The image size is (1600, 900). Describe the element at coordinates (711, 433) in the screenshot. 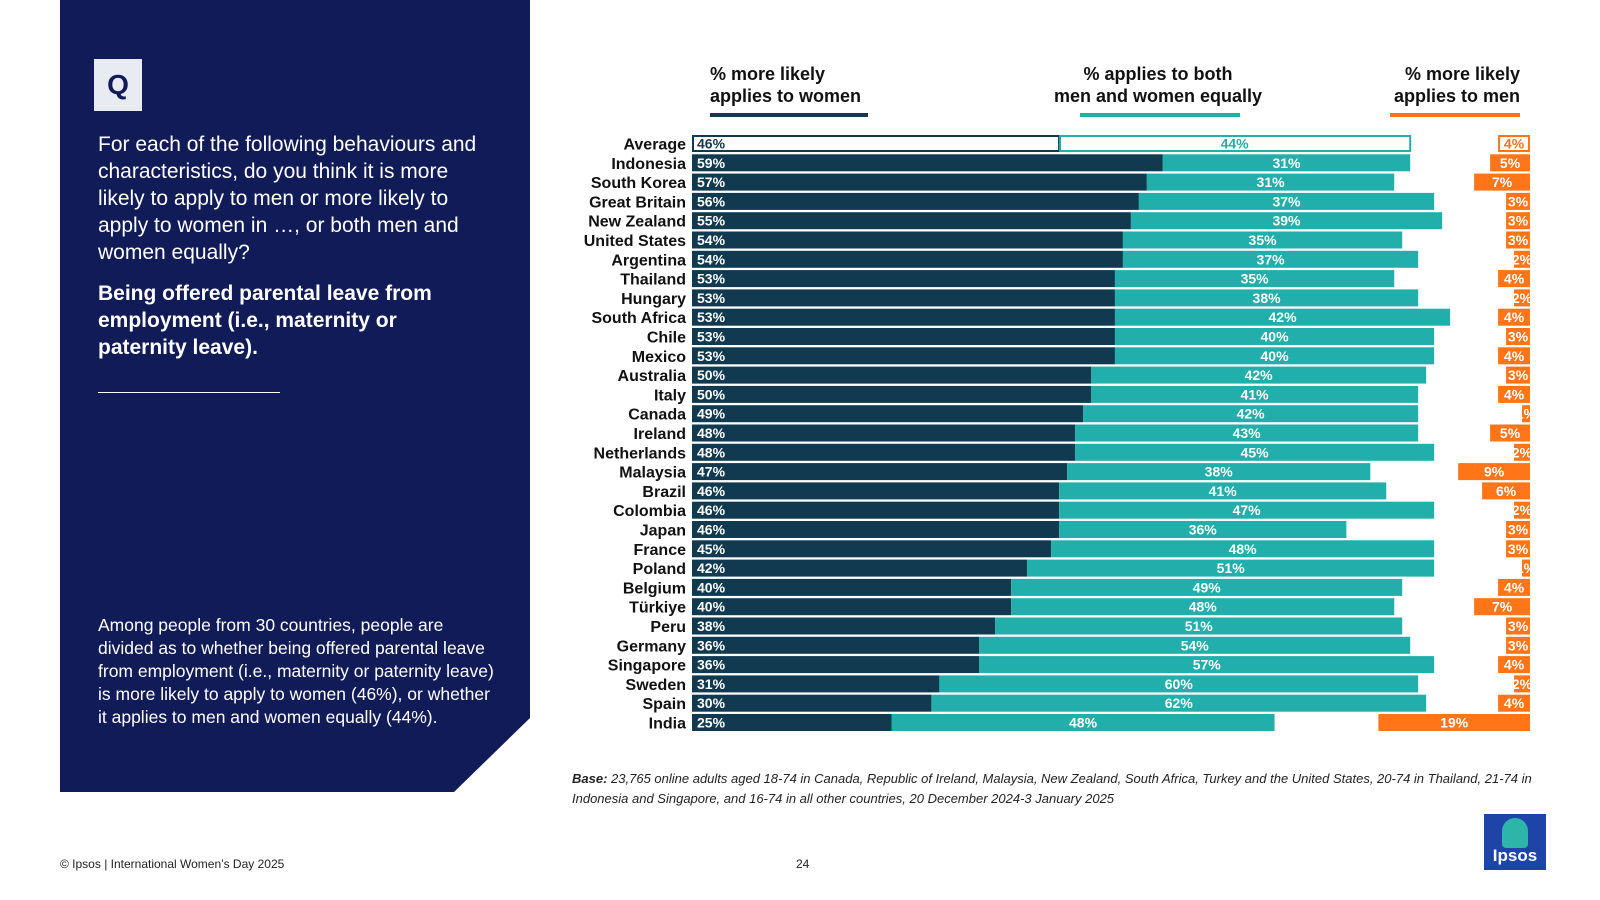

I see `value-label-women: 48%` at that location.